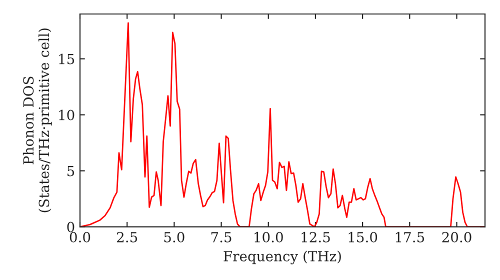 The height and width of the screenshot is (280, 500). I want to click on x-tick-label: 0.0, so click(80, 237).